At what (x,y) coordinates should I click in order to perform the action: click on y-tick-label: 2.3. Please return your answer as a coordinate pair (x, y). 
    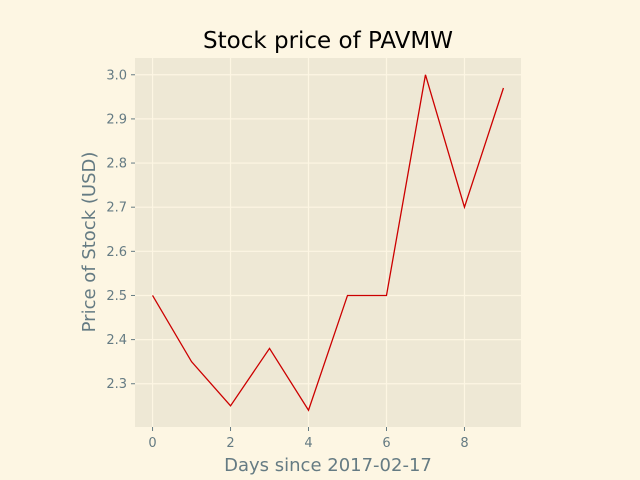
    Looking at the image, I should click on (116, 384).